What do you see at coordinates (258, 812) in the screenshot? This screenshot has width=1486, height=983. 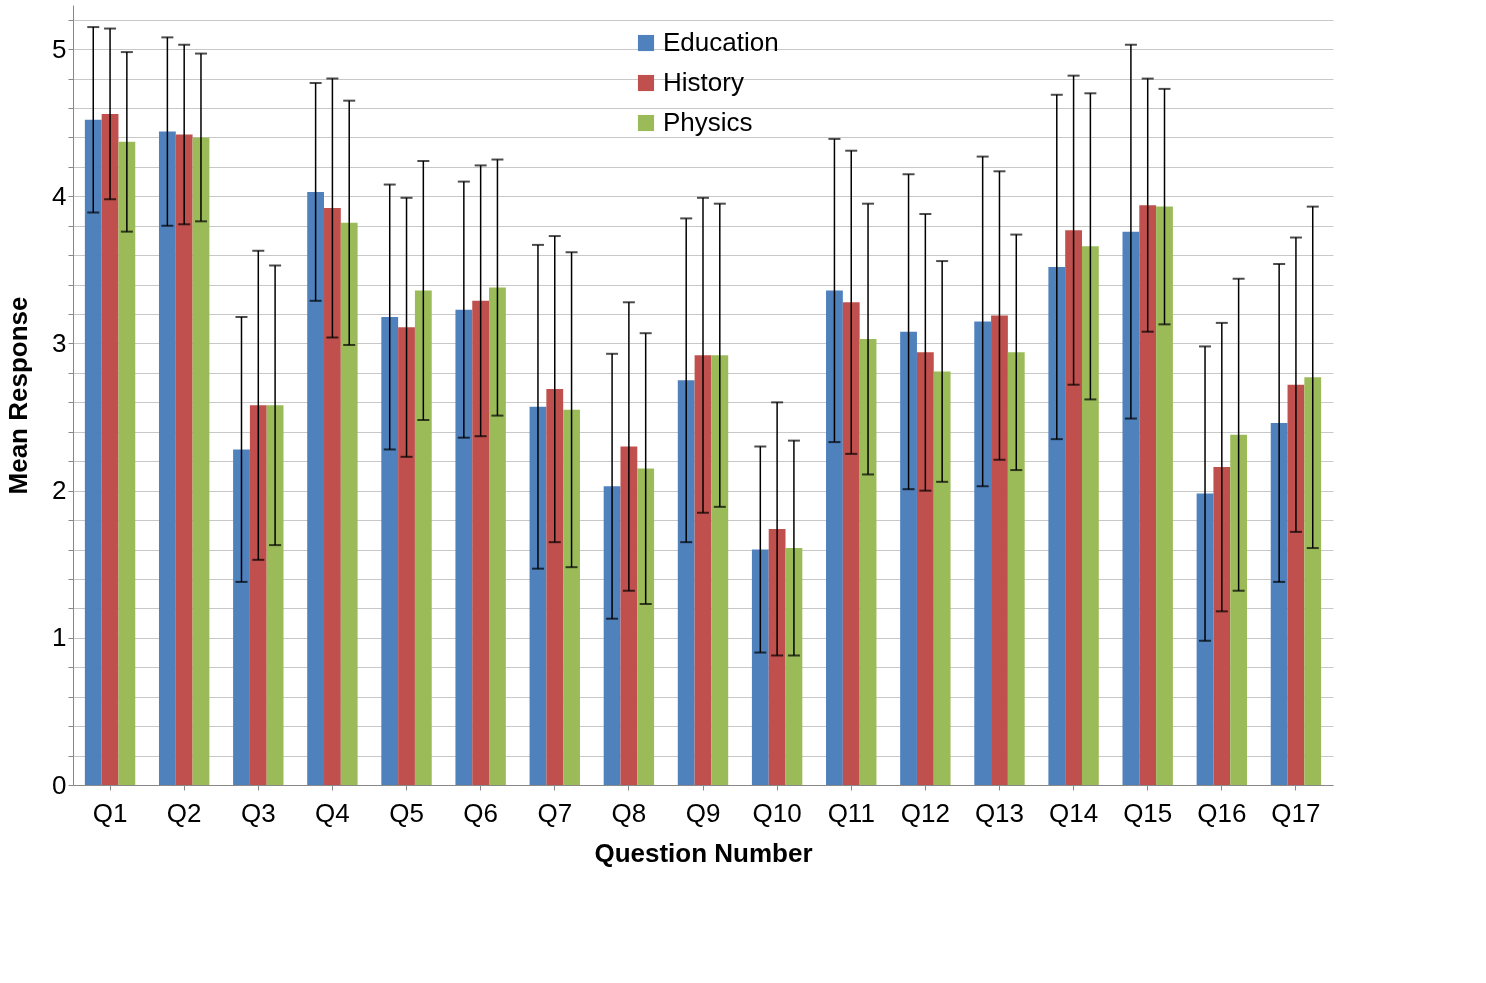 I see `x-tick-label: Q3` at bounding box center [258, 812].